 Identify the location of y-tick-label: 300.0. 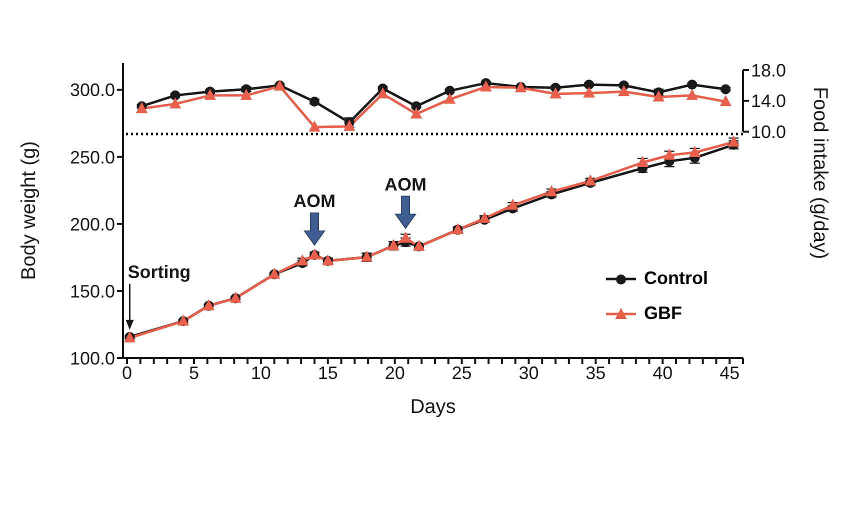
(92, 90).